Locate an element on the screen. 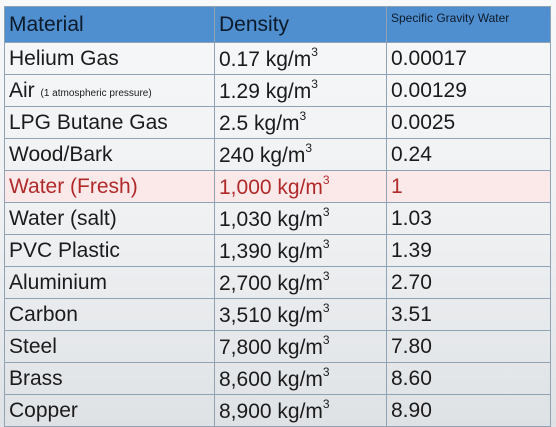  density-value: 2,700 kg/m is located at coordinates (271, 283).